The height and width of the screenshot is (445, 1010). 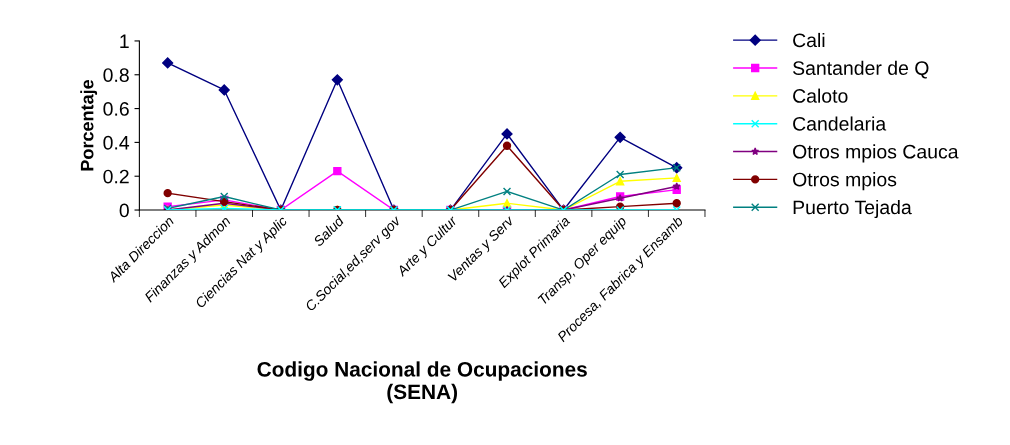 I want to click on y-tick-label: 0.2, so click(x=116, y=176).